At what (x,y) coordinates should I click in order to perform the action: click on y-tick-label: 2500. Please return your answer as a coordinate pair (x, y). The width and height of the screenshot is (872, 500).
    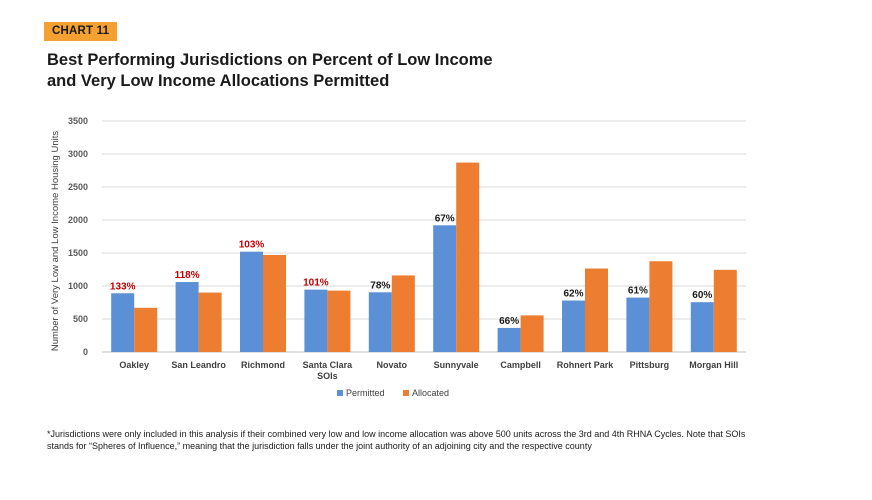
    Looking at the image, I should click on (78, 187).